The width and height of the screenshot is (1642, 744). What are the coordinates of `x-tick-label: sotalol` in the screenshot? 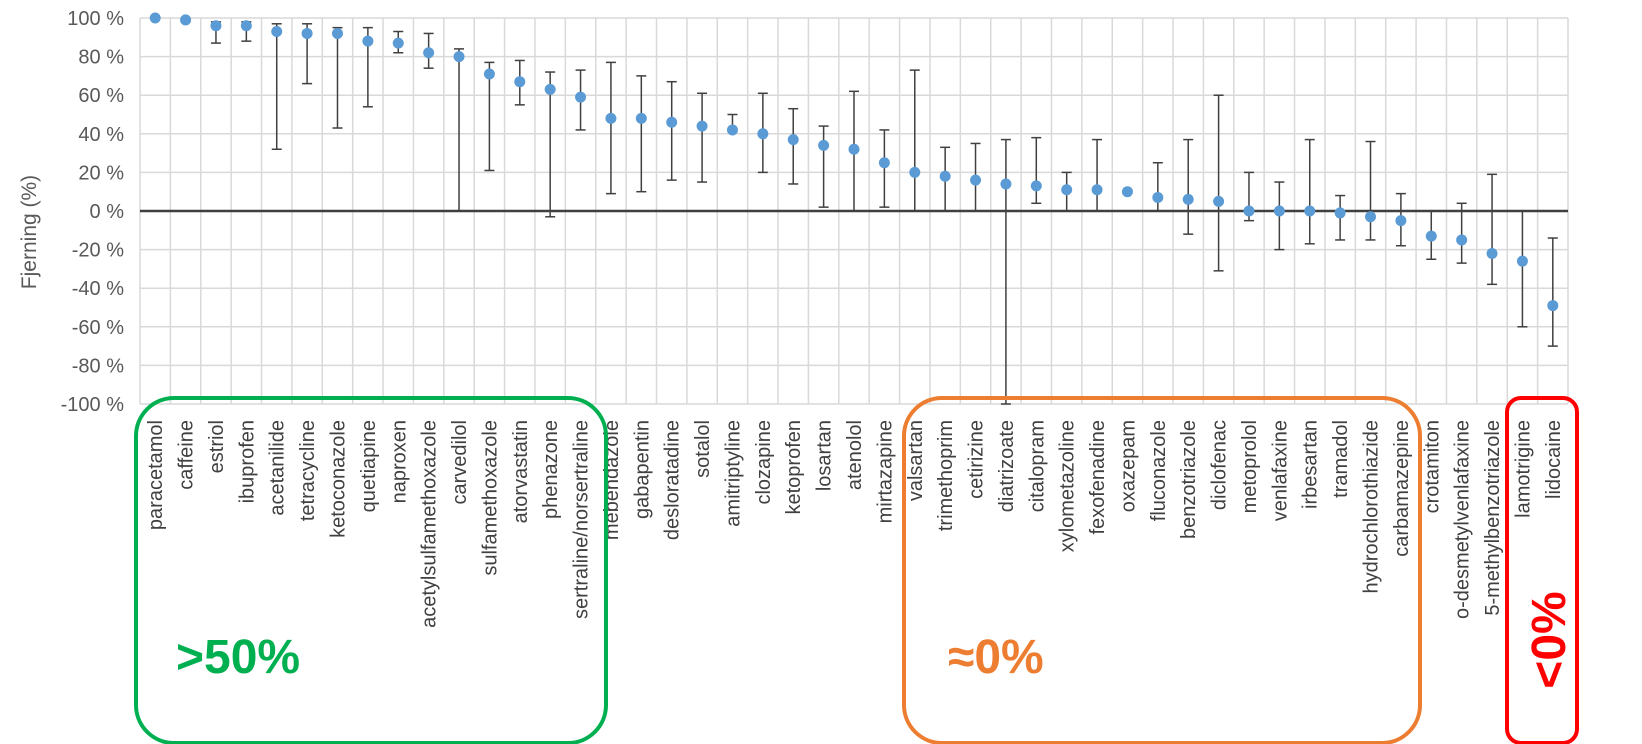 It's located at (703, 449).